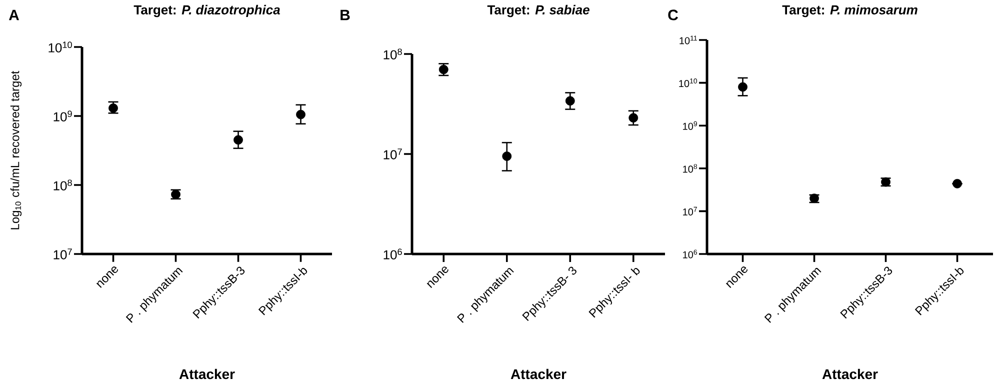 The height and width of the screenshot is (391, 1000). Describe the element at coordinates (688, 40) in the screenshot. I see `y-tick-label: 10$^{11}$` at that location.